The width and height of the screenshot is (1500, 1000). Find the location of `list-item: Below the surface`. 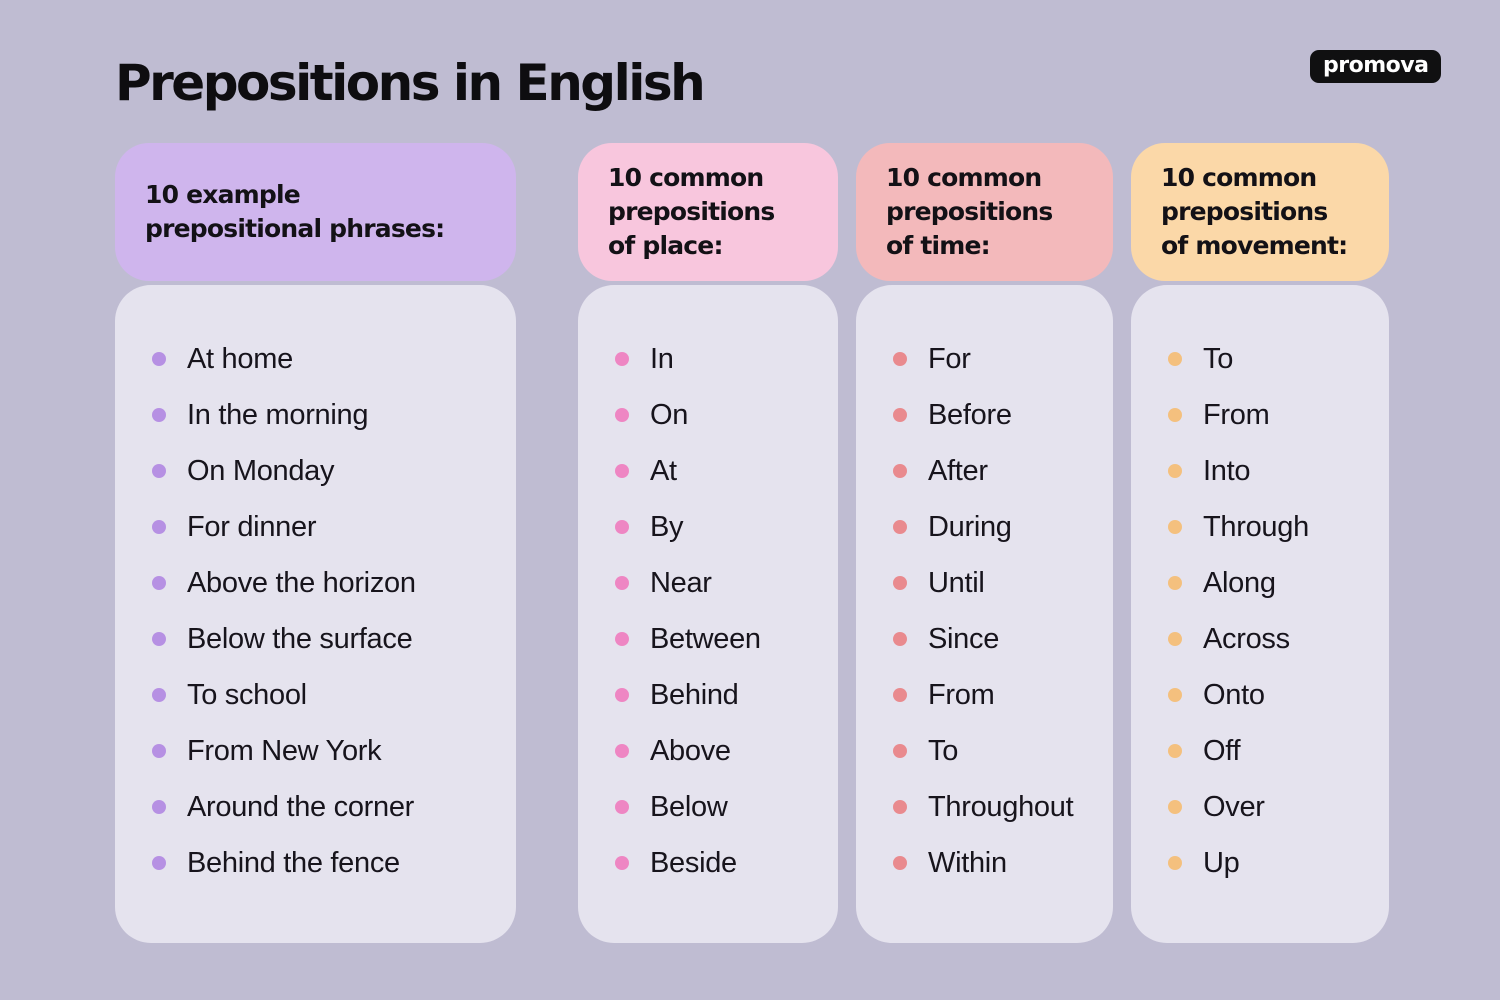

list-item: Below the surface is located at coordinates (324, 639).